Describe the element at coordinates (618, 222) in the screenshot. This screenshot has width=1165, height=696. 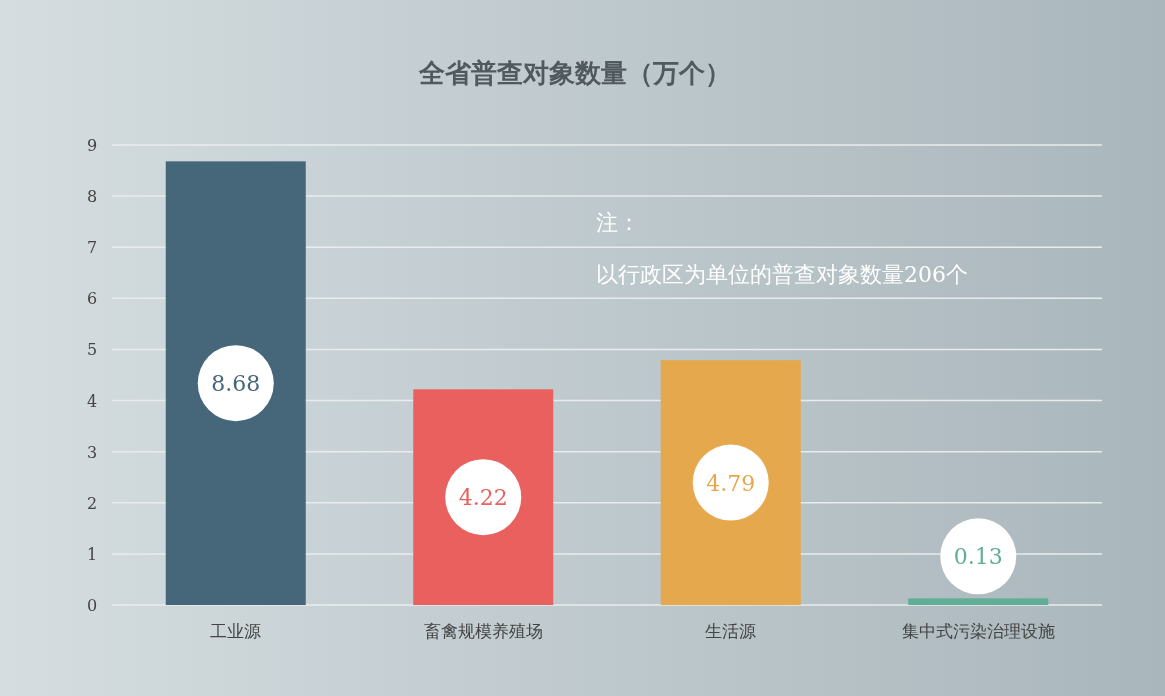
I see `annotation: 注：` at that location.